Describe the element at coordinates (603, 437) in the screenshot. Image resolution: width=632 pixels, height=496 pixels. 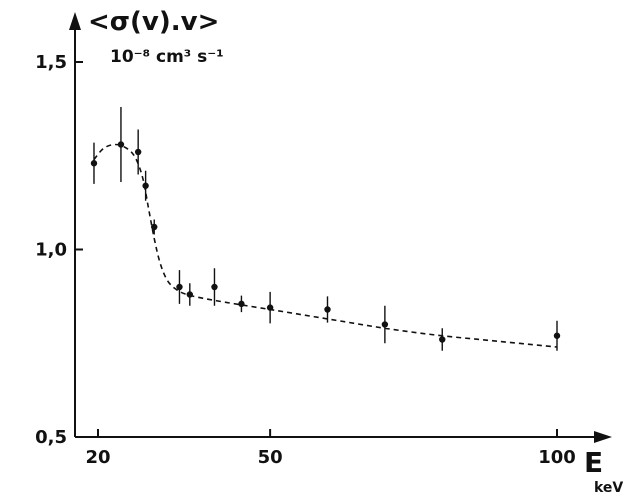
I see `x-axis-arrow` at that location.